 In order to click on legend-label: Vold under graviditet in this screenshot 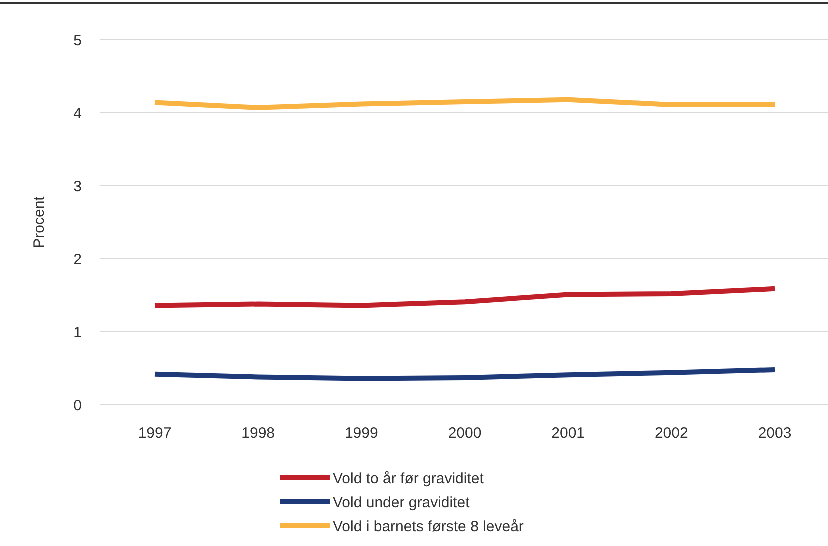, I will do `click(402, 503)`.